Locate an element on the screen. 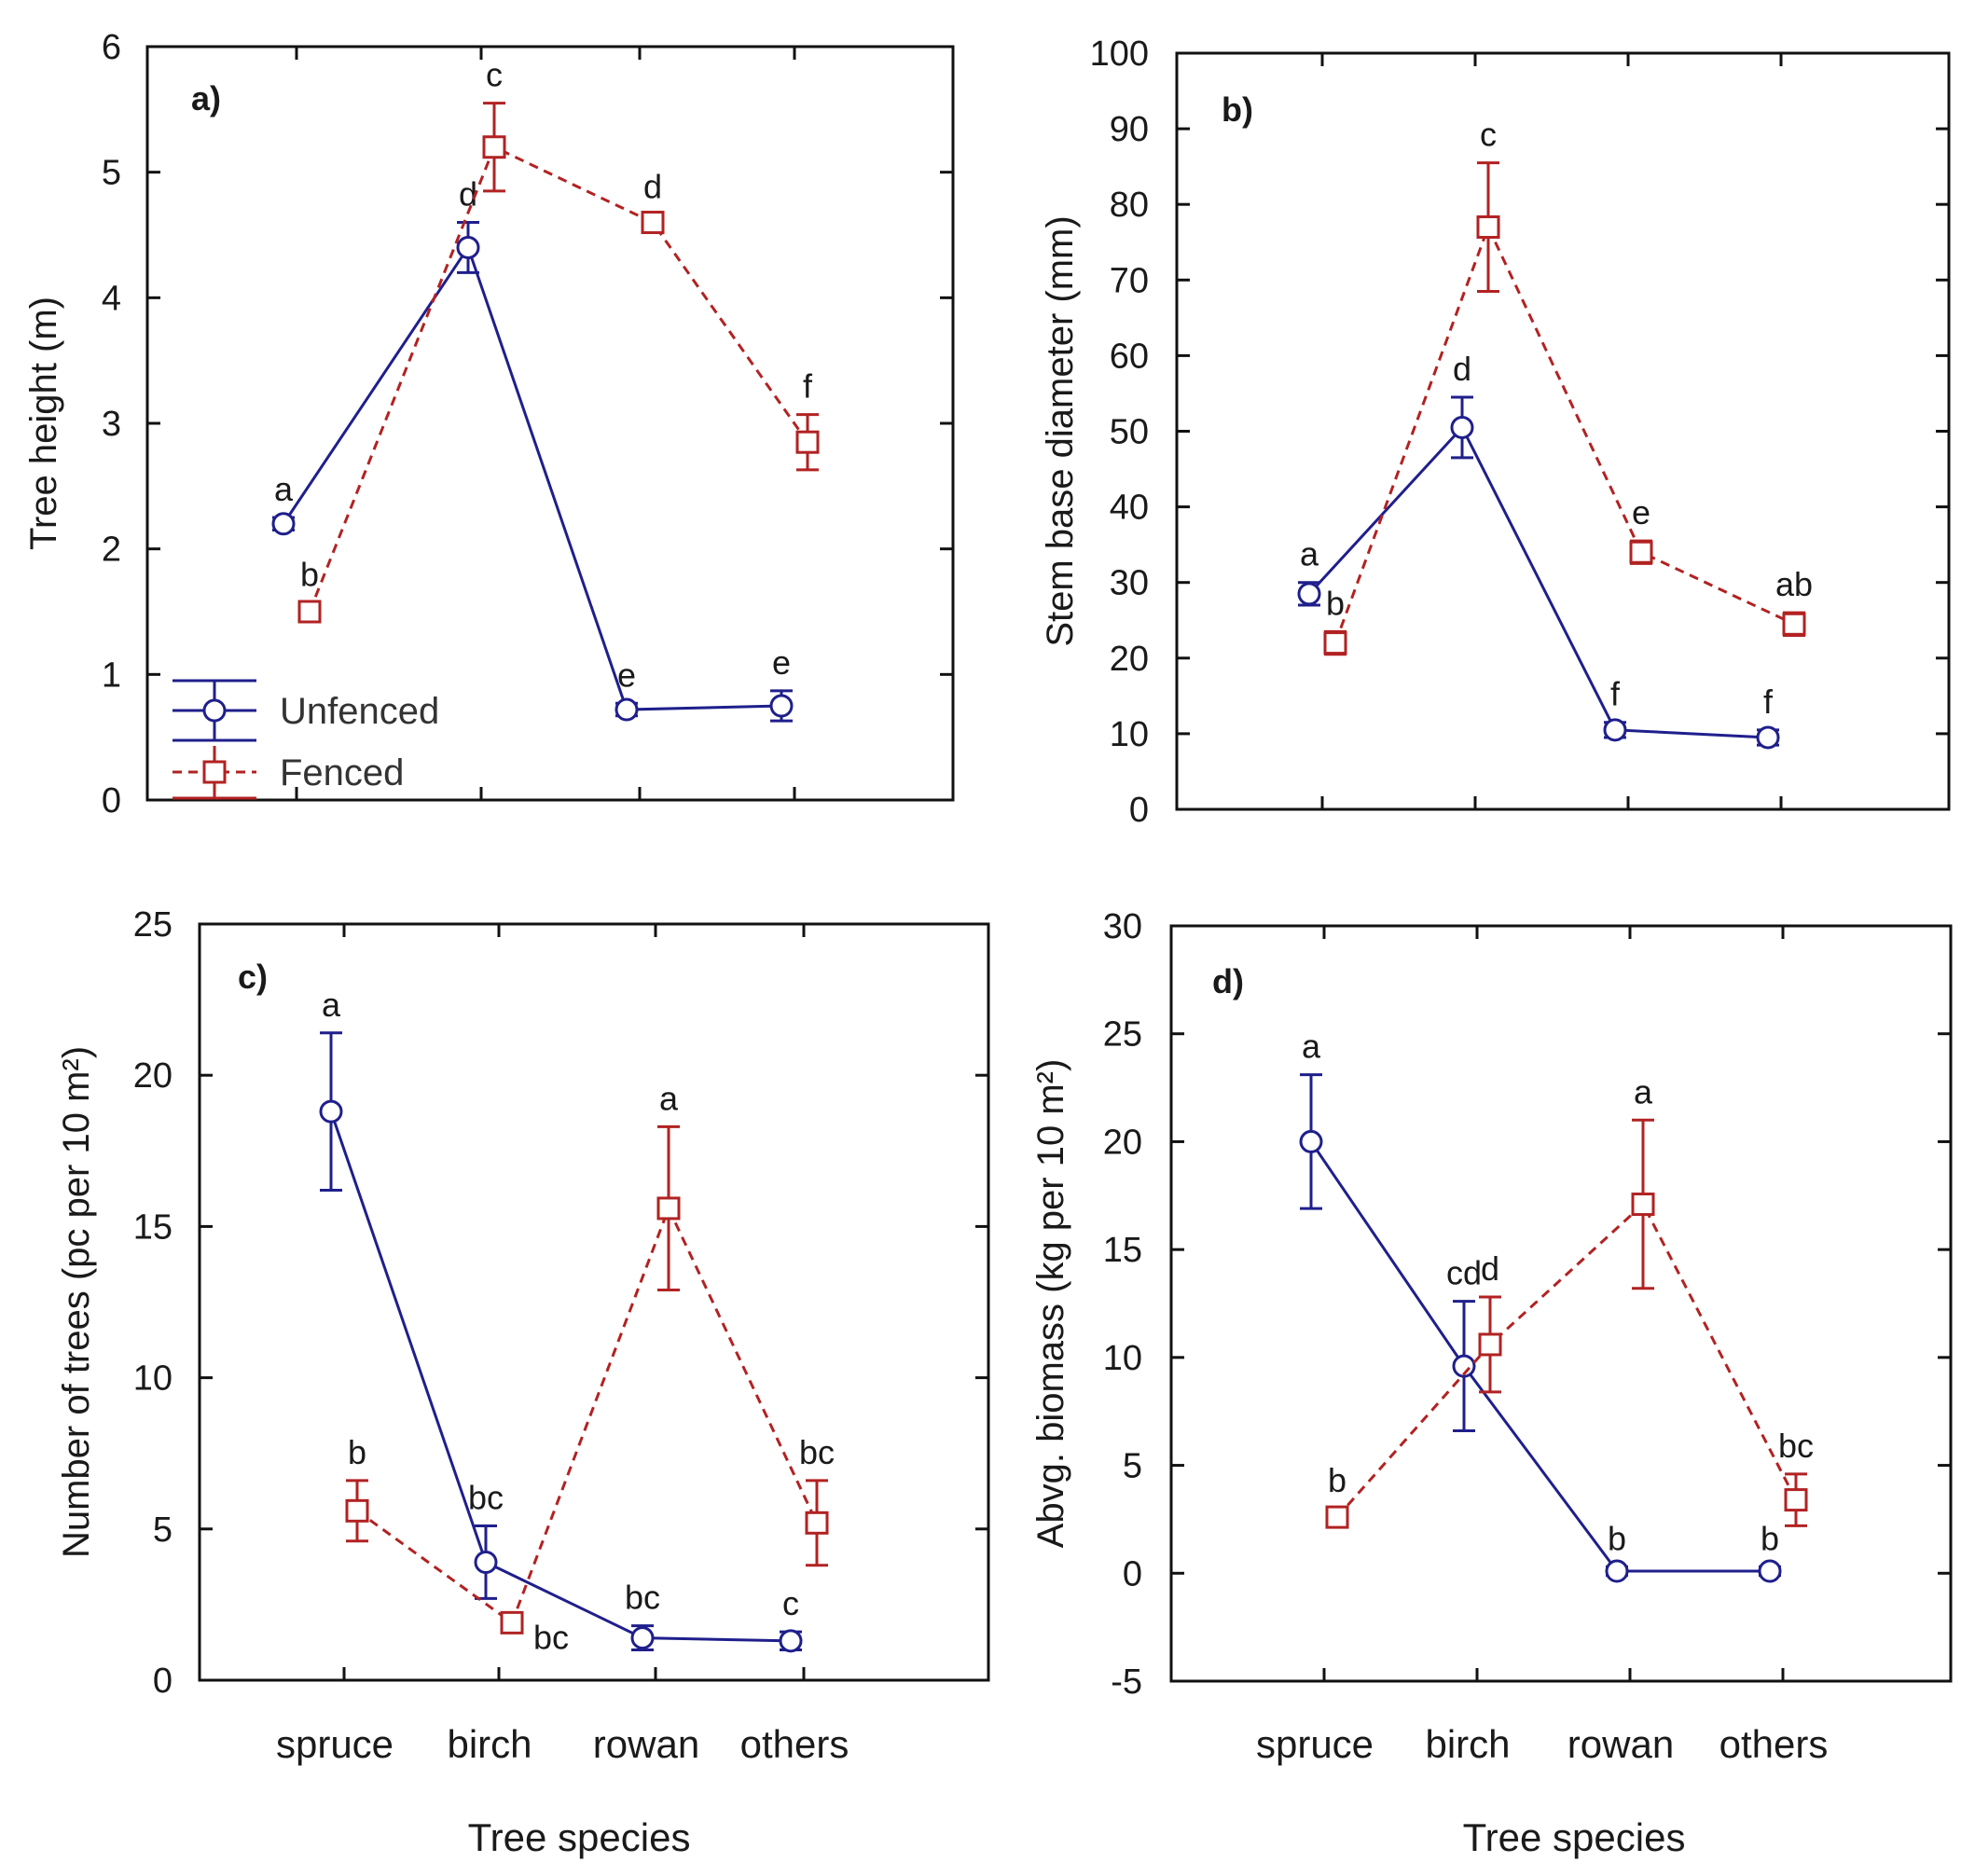 The image size is (1961, 1876). y-tick-label: 2 is located at coordinates (111, 550).